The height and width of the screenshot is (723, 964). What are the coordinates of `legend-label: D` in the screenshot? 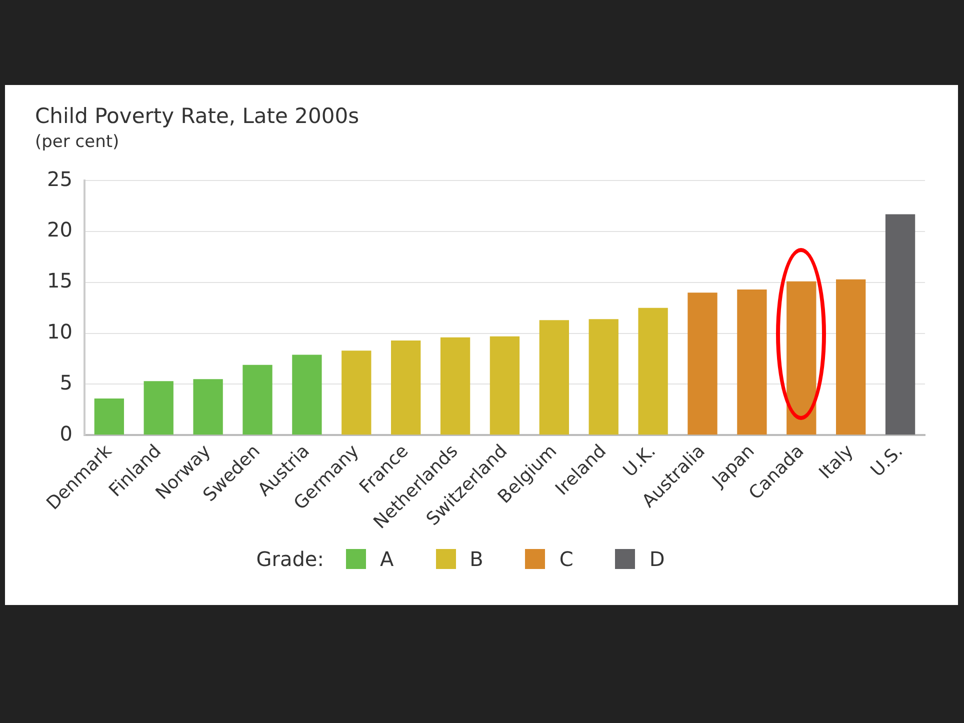 It's located at (657, 559).